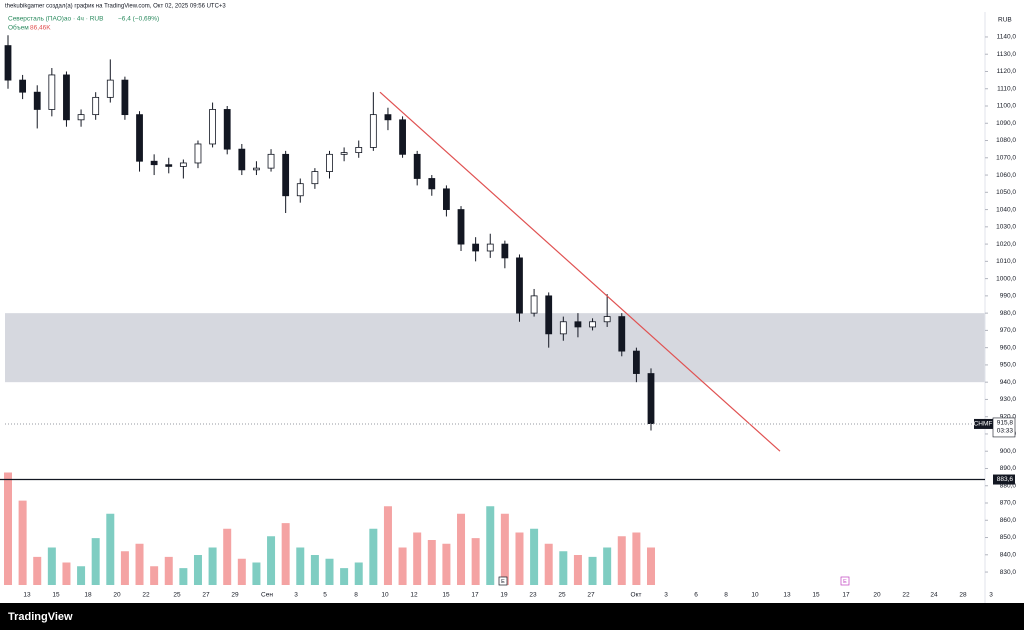  I want to click on x-tick-label: 28, so click(963, 595).